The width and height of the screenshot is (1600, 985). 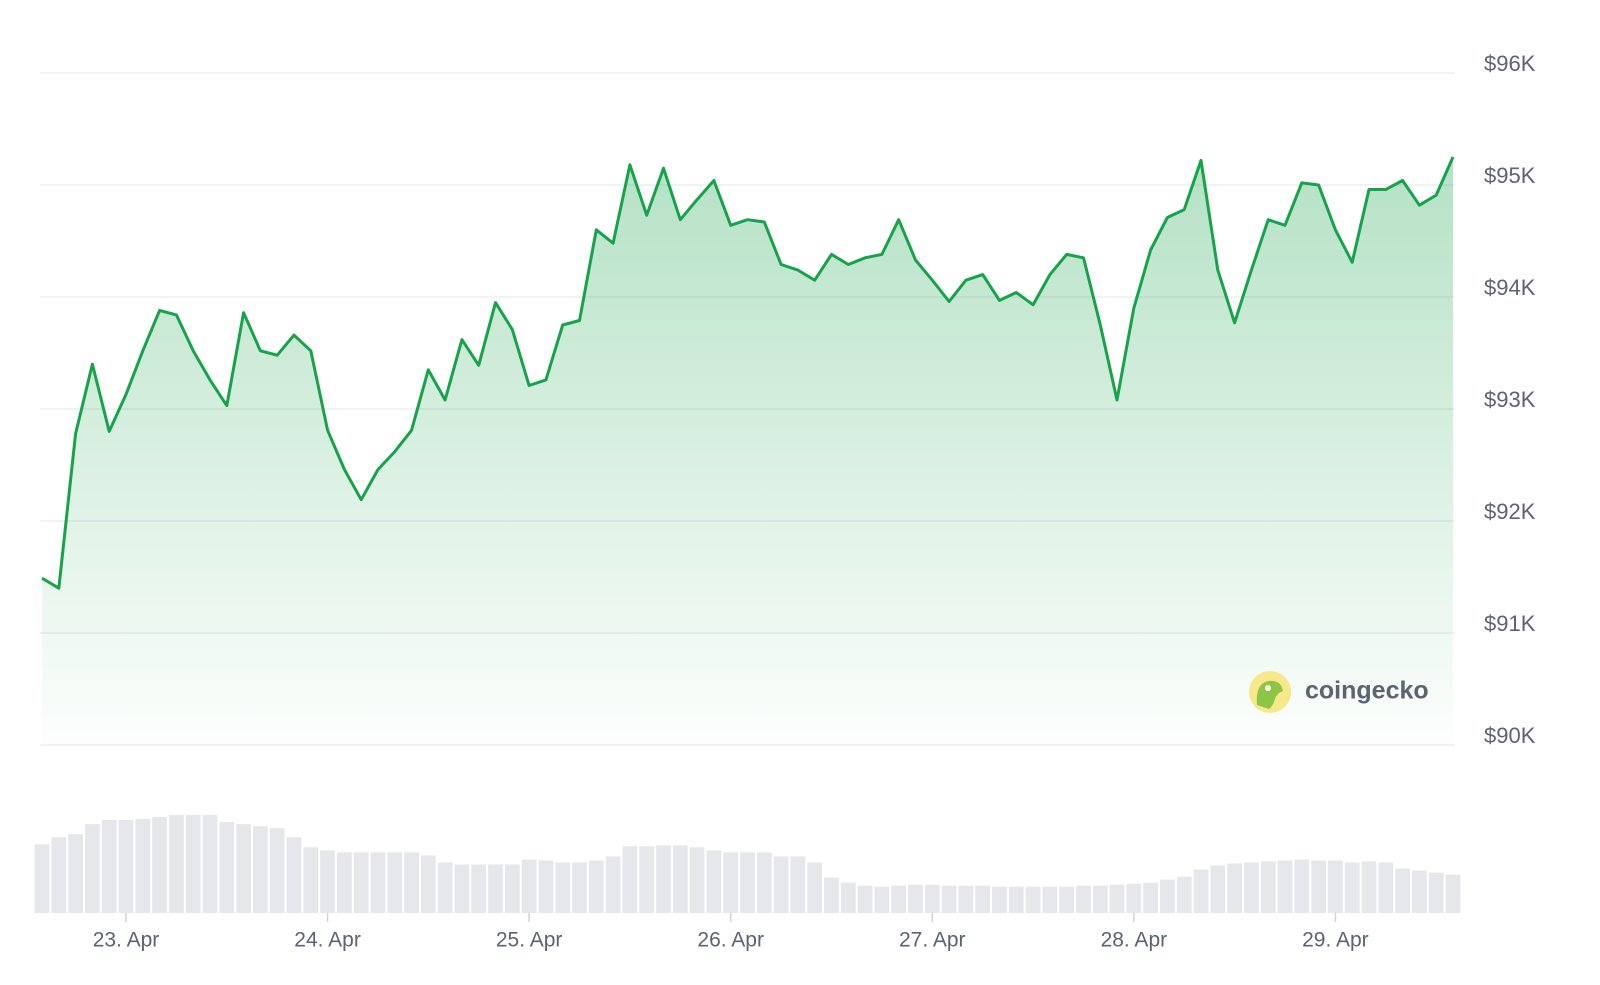 What do you see at coordinates (126, 940) in the screenshot?
I see `x-tick-label: 23. Apr` at bounding box center [126, 940].